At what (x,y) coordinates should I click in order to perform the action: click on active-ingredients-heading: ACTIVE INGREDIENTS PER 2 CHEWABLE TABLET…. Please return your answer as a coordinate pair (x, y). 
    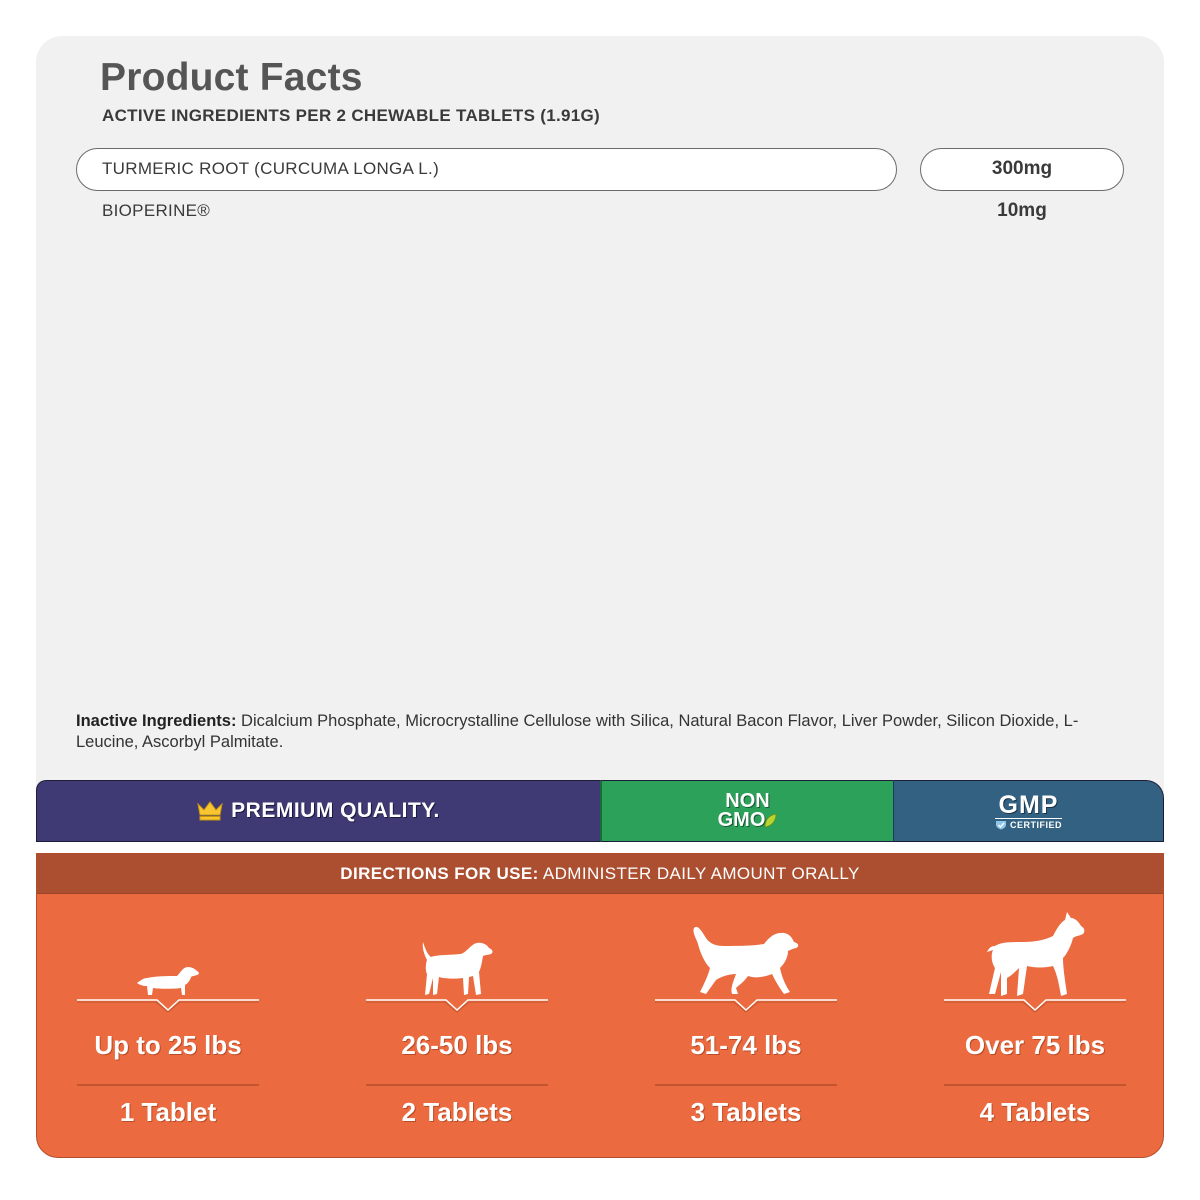
    Looking at the image, I should click on (351, 115).